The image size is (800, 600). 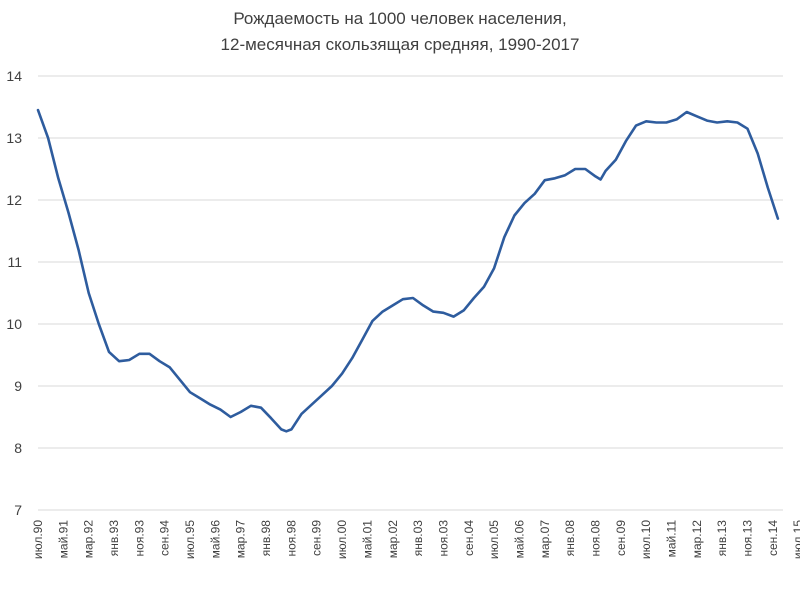 I want to click on y-tick-label-7: 7, so click(x=18, y=510).